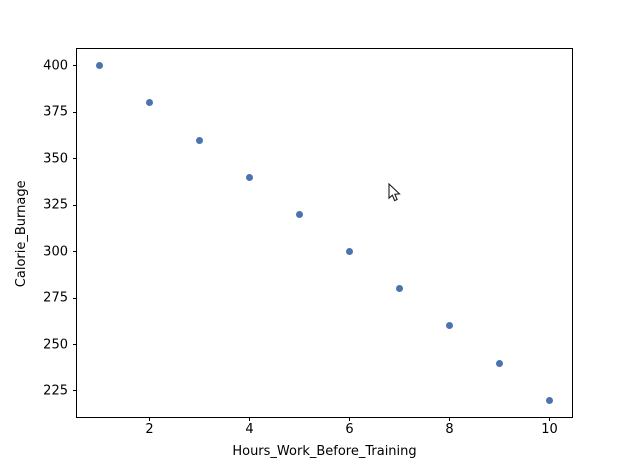  Describe the element at coordinates (449, 429) in the screenshot. I see `x-tick-label: 8` at that location.